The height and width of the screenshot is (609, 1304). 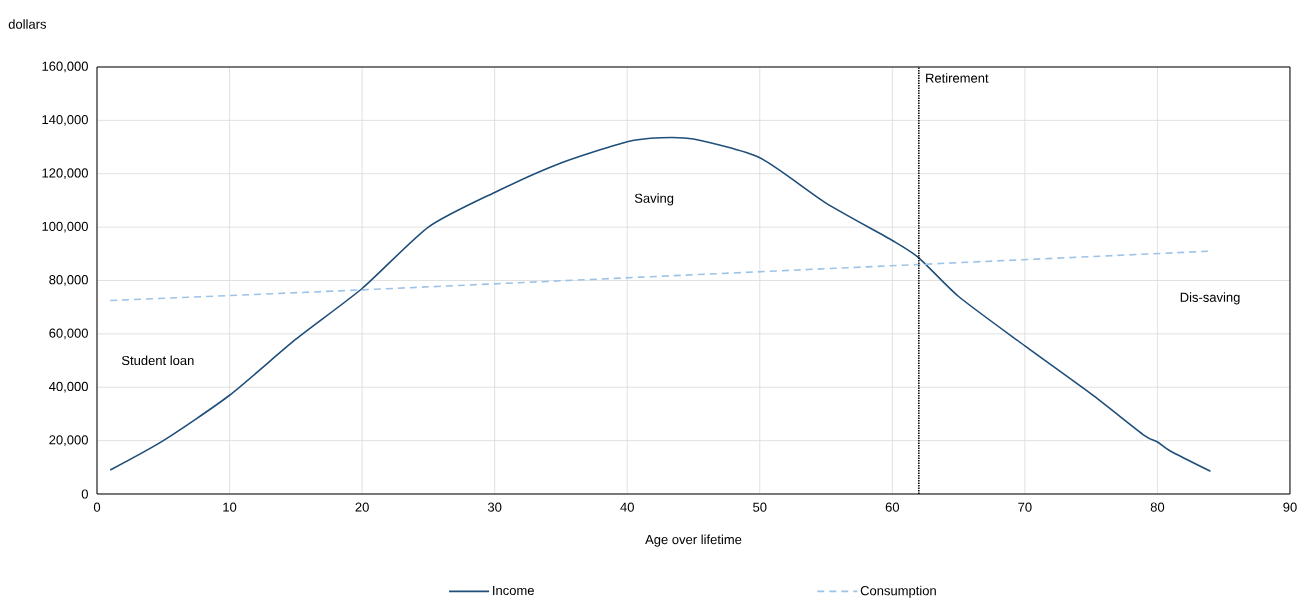 What do you see at coordinates (494, 507) in the screenshot?
I see `x-tick-label: 30` at bounding box center [494, 507].